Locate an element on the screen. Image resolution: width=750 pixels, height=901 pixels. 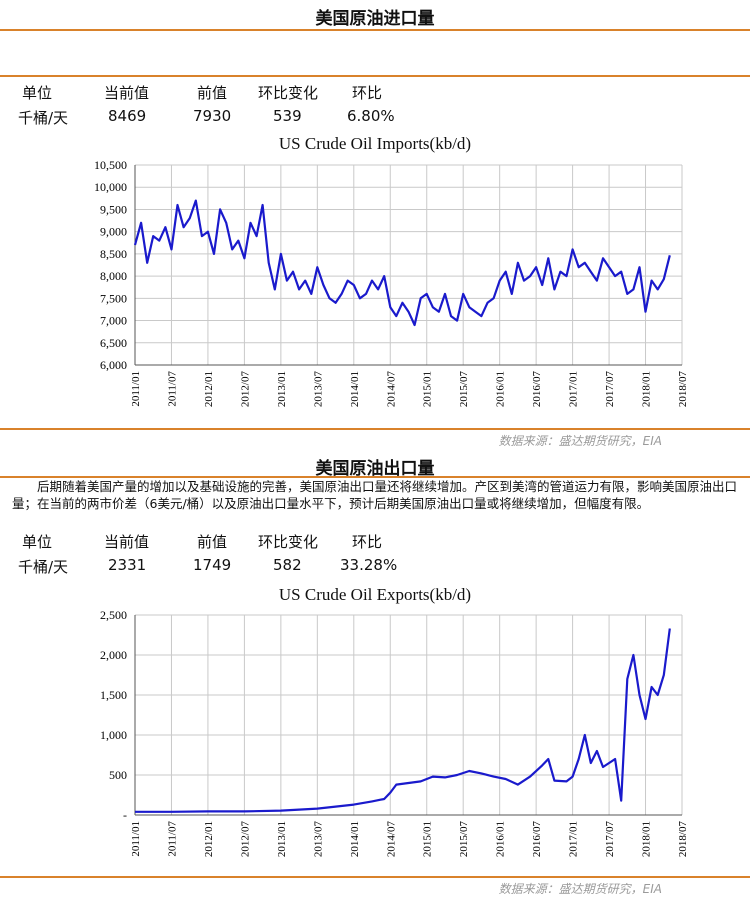
exports-x-tick-label: 2013/07 is located at coordinates (318, 839).